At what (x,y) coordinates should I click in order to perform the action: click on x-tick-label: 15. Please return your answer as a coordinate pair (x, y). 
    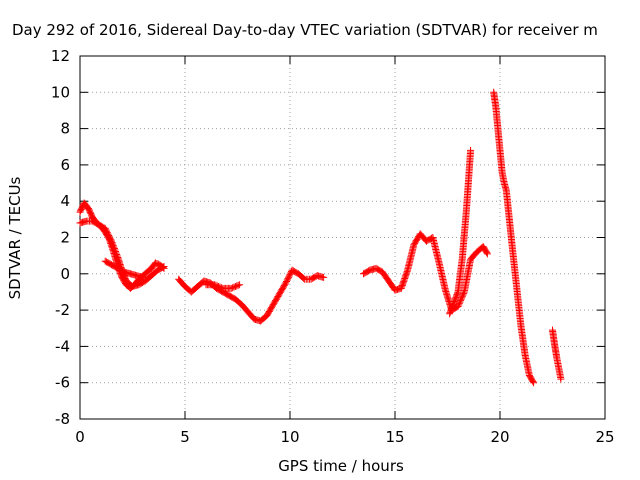
    Looking at the image, I should click on (394, 437).